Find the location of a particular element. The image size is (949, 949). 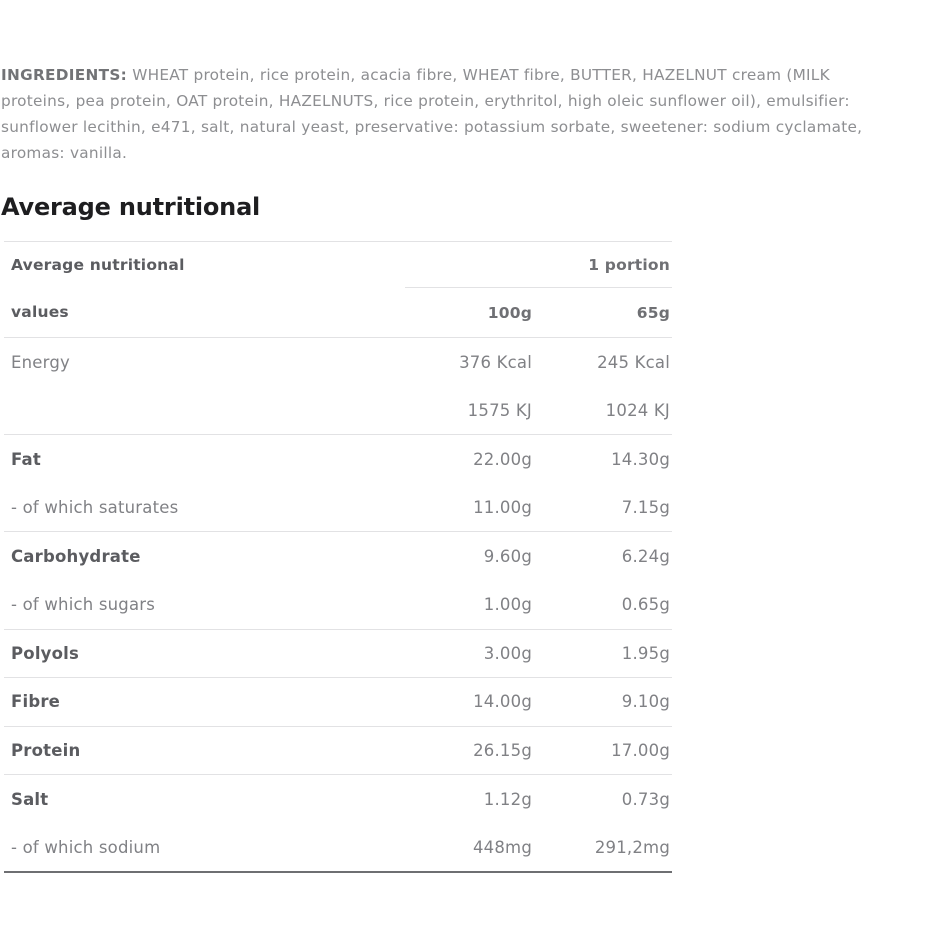

table-row-sugars: - of which sugars 1.00g 0.65g is located at coordinates (338, 605).